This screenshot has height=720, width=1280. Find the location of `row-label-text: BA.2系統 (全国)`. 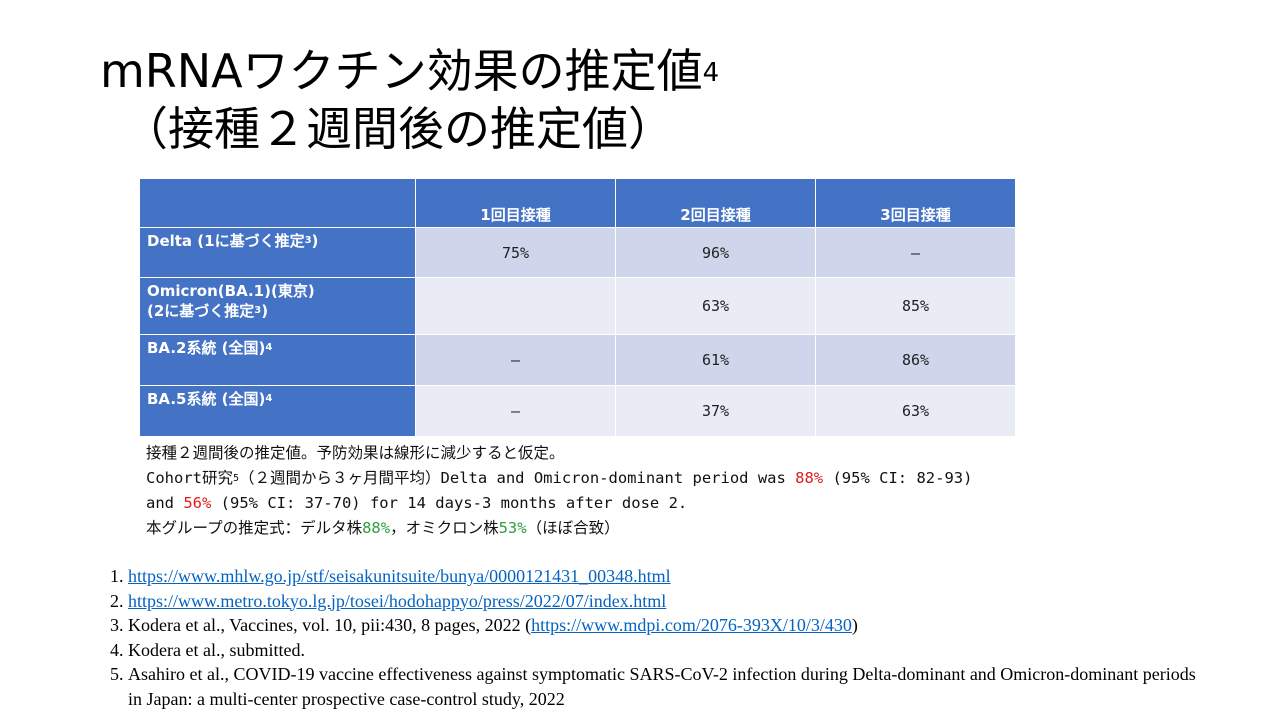

row-label-text: BA.2系統 (全国) is located at coordinates (206, 348).